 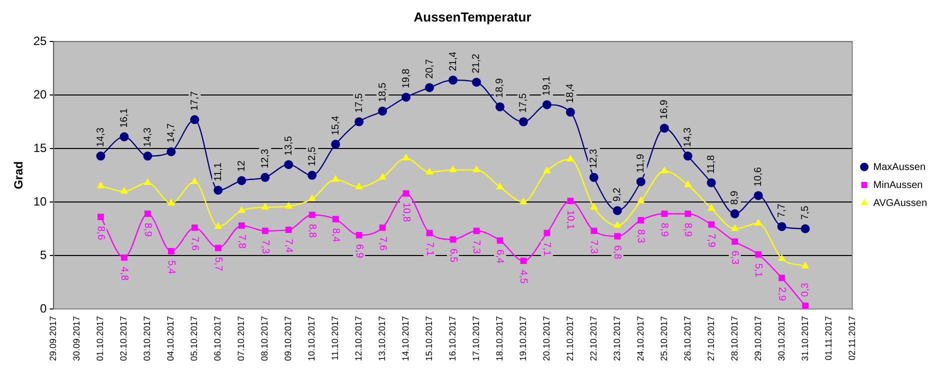 What do you see at coordinates (851, 338) in the screenshot?
I see `x-tick-label: 02.11.2017` at bounding box center [851, 338].